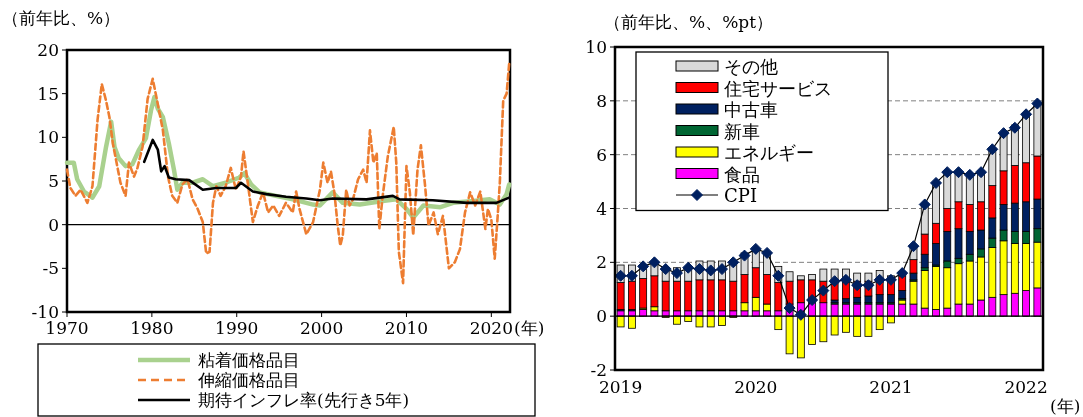 The image size is (1083, 417). Describe the element at coordinates (152, 328) in the screenshot. I see `x-tick-label: 1980` at that location.